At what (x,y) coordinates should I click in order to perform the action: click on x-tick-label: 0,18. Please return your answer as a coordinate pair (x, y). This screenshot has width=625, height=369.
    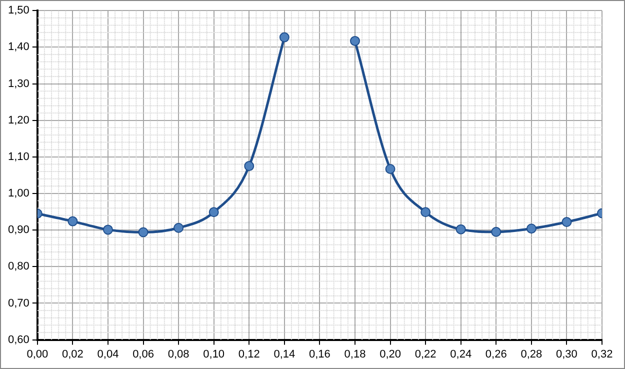
    Looking at the image, I should click on (355, 354).